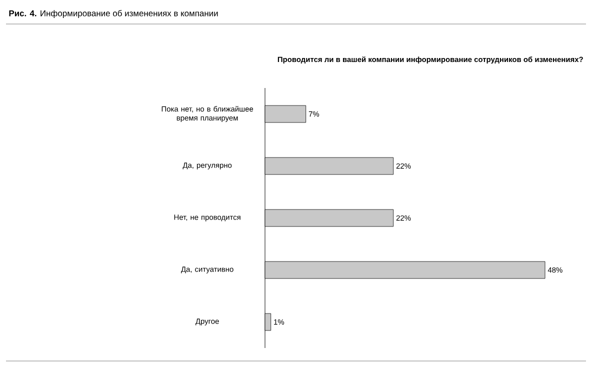 The width and height of the screenshot is (592, 369). I want to click on text: Рис. 4. Информирование об изменениях в компании, so click(113, 14).